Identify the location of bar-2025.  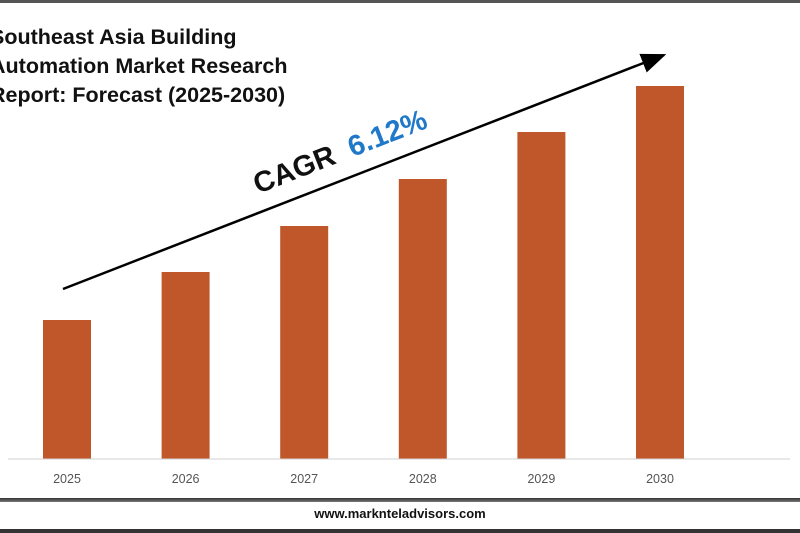
(67, 389).